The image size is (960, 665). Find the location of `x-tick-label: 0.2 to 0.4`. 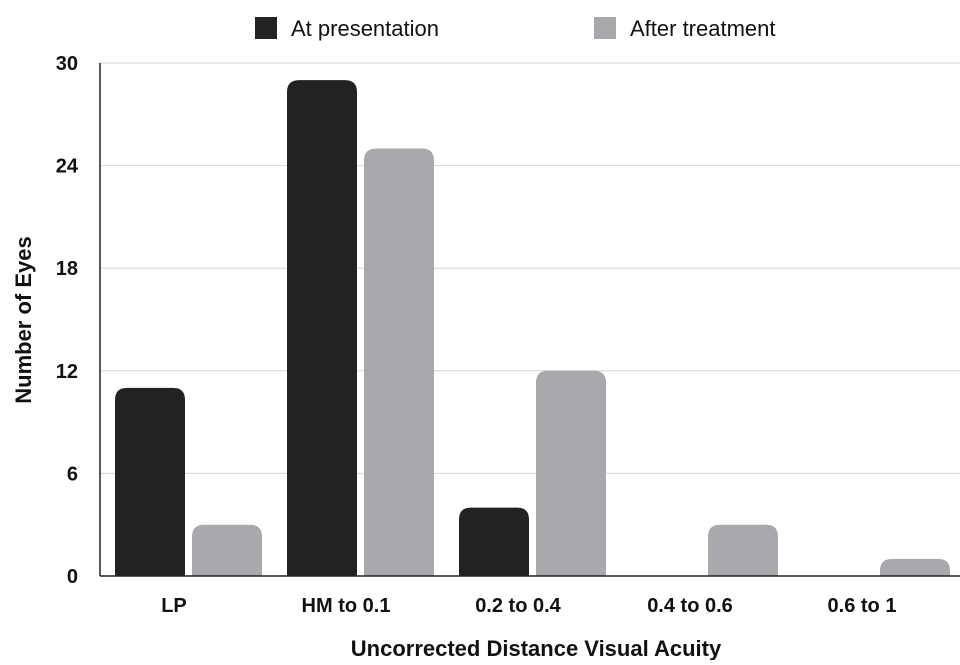

x-tick-label: 0.2 to 0.4 is located at coordinates (518, 606).